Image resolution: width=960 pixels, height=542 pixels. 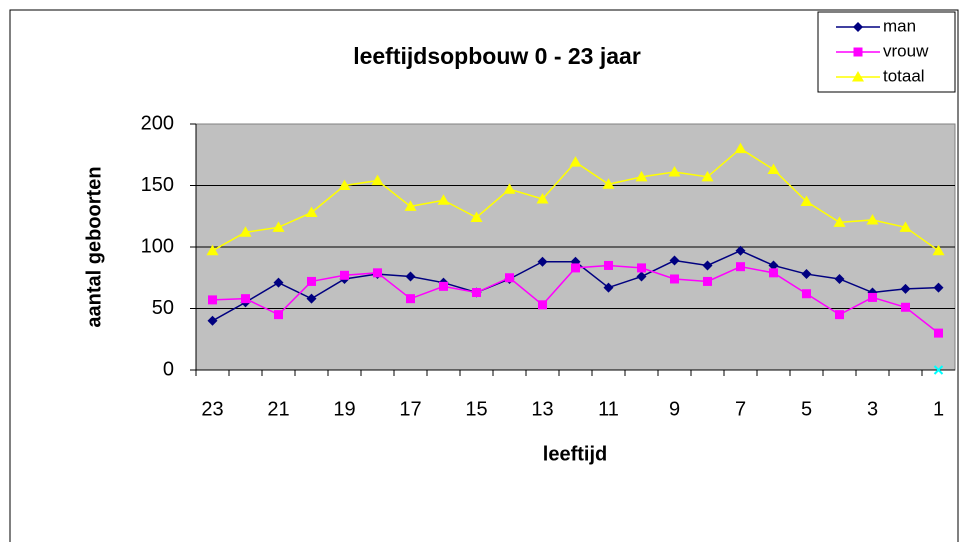 What do you see at coordinates (157, 123) in the screenshot?
I see `y-tick-label: 200` at bounding box center [157, 123].